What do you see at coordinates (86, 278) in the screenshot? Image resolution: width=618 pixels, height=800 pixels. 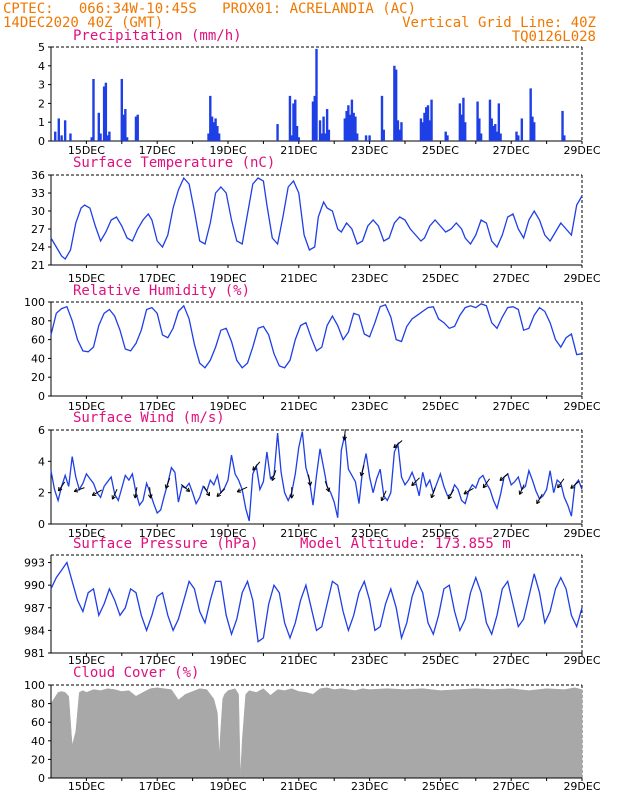 I see `x-tick-label: 15DEC` at bounding box center [86, 278].